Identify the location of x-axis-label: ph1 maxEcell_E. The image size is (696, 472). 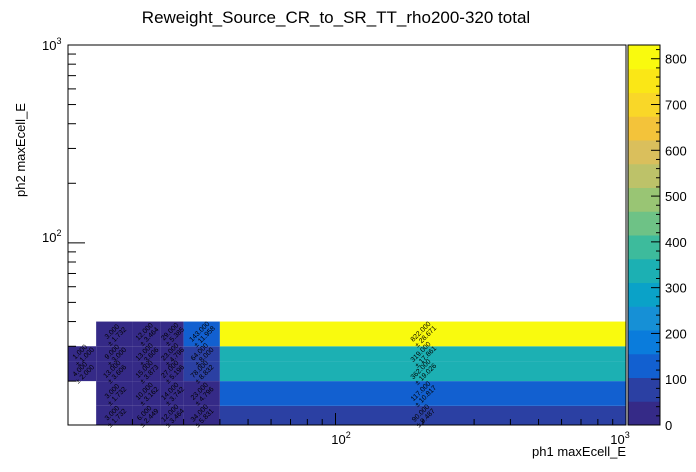
(579, 451).